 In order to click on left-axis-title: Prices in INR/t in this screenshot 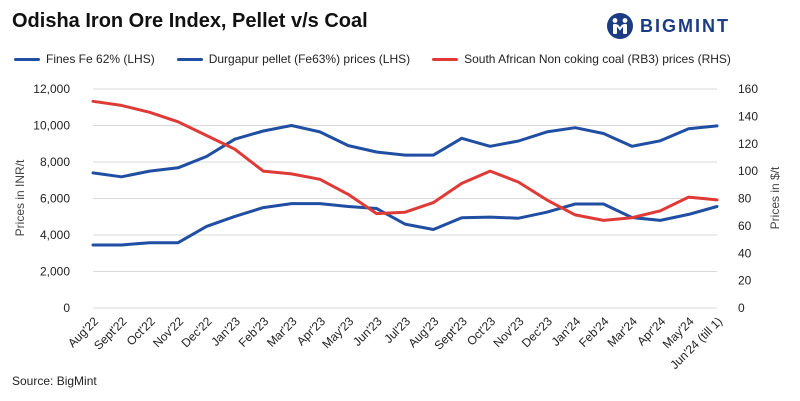, I will do `click(20, 197)`.